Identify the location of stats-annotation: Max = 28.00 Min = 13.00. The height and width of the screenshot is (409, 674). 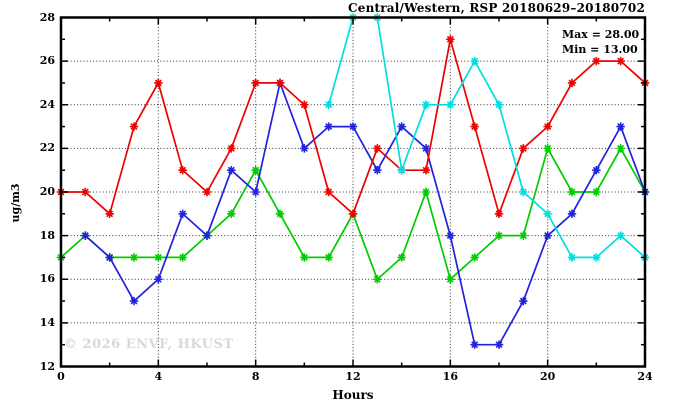
(600, 42).